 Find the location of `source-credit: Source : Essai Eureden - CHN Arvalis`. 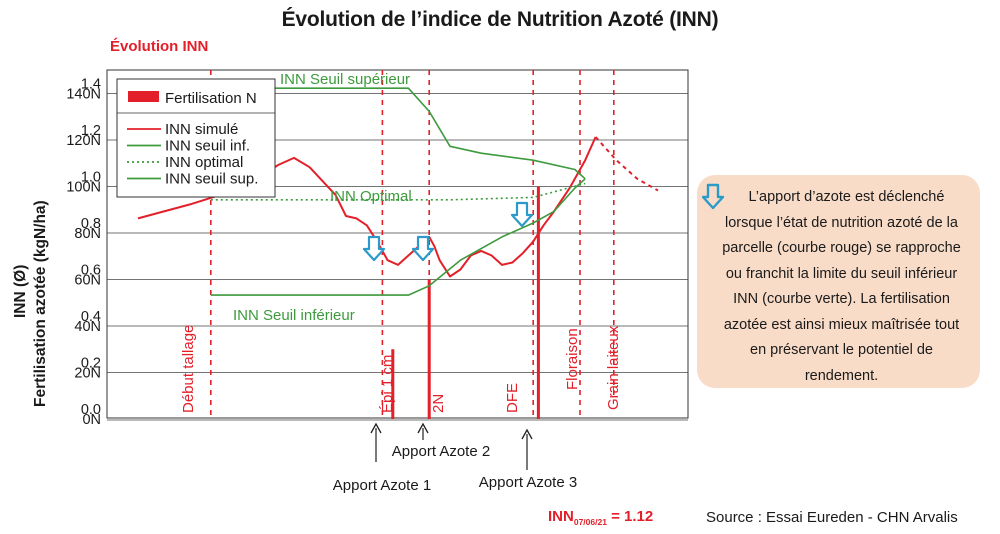

source-credit: Source : Essai Eureden - CHN Arvalis is located at coordinates (832, 517).